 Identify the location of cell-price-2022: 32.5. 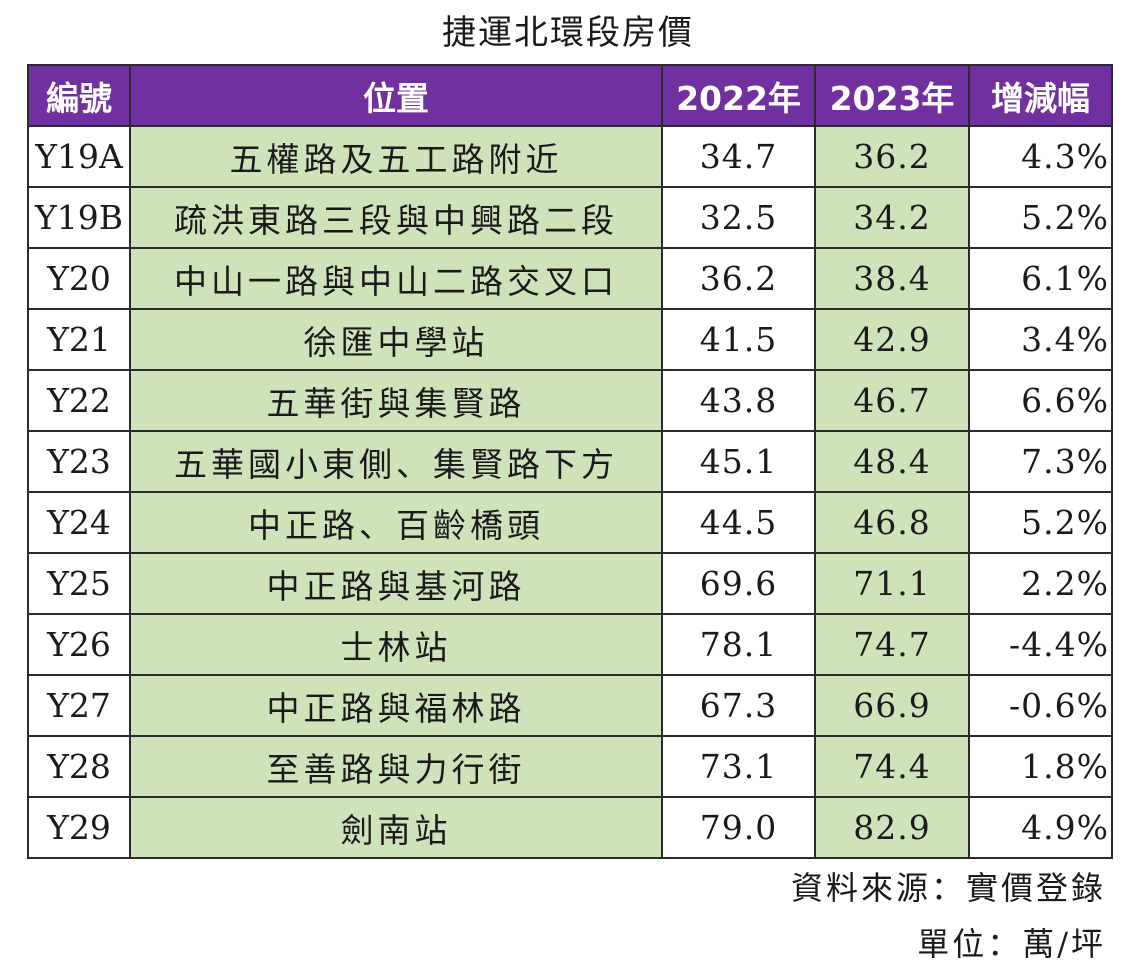
(738, 217).